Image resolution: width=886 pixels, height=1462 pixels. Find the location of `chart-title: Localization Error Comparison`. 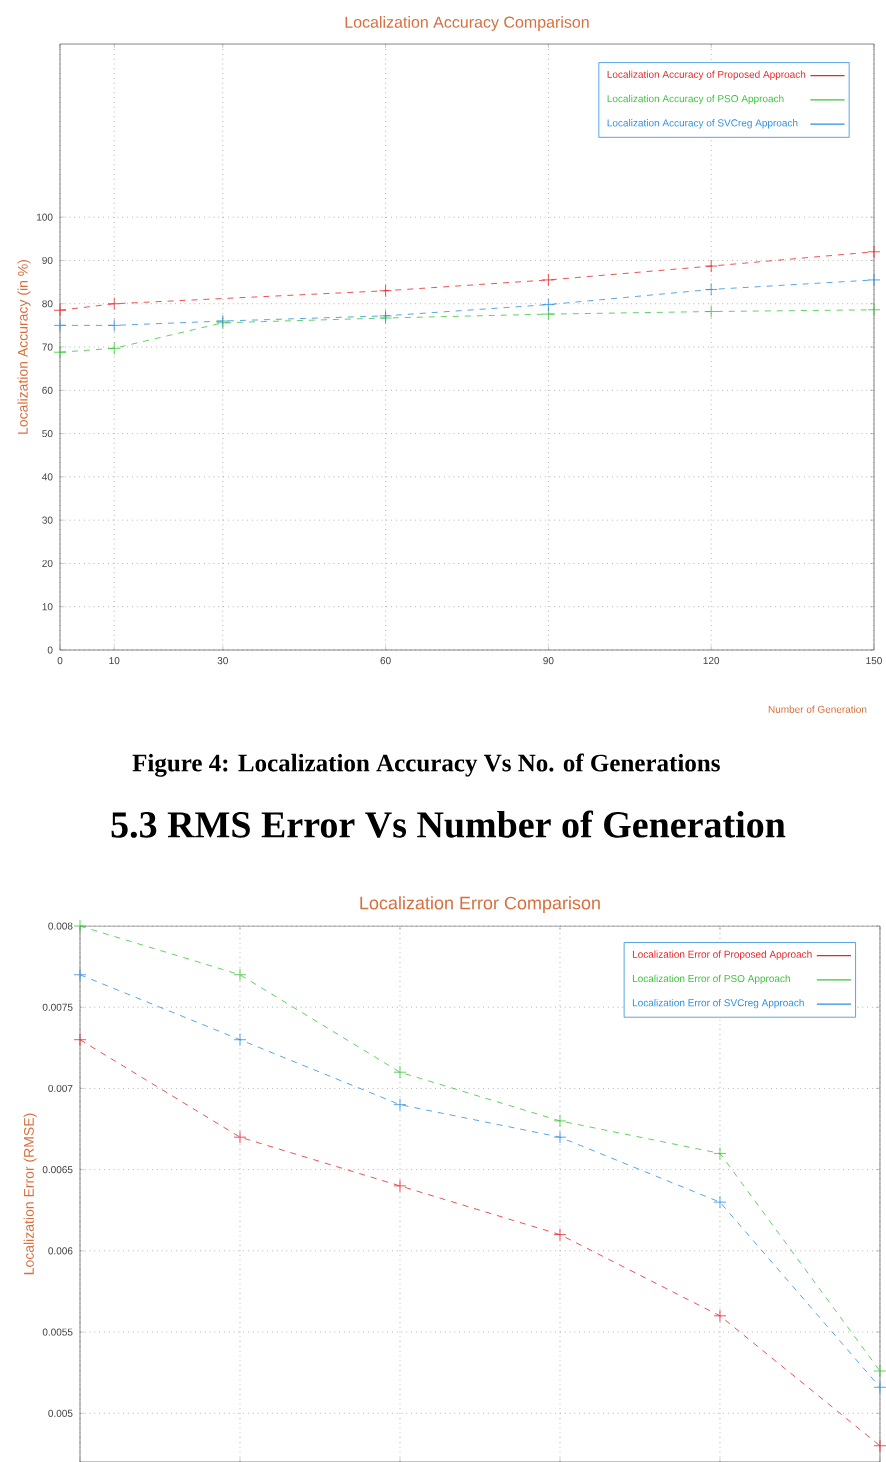

chart-title: Localization Error Comparison is located at coordinates (480, 904).